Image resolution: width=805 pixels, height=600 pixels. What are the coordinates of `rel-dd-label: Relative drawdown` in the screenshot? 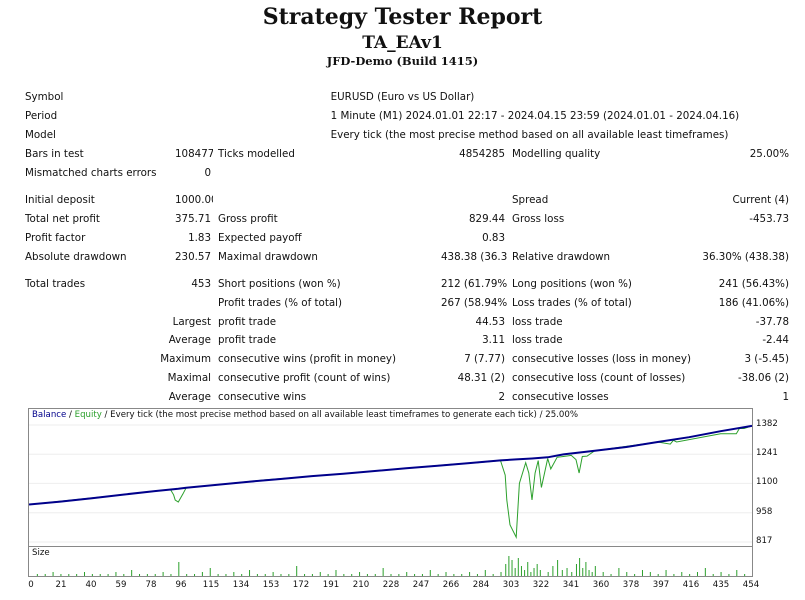 It's located at (561, 256).